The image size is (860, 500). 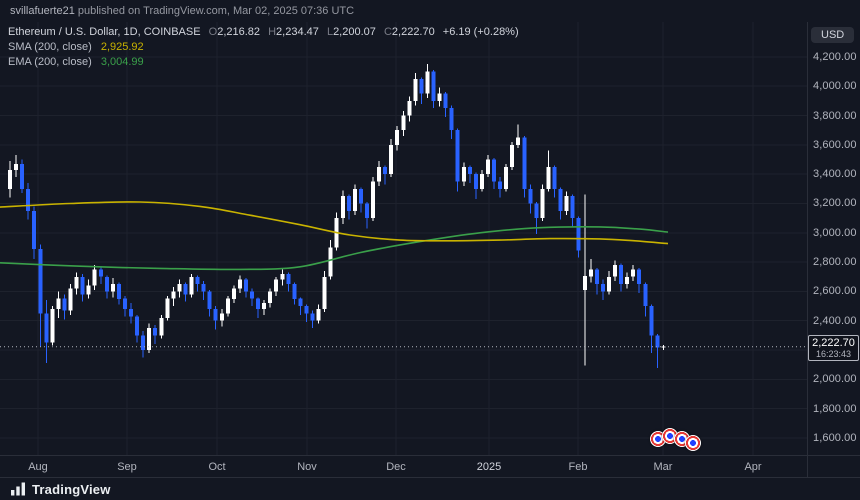 I want to click on sma-line, so click(x=334, y=223).